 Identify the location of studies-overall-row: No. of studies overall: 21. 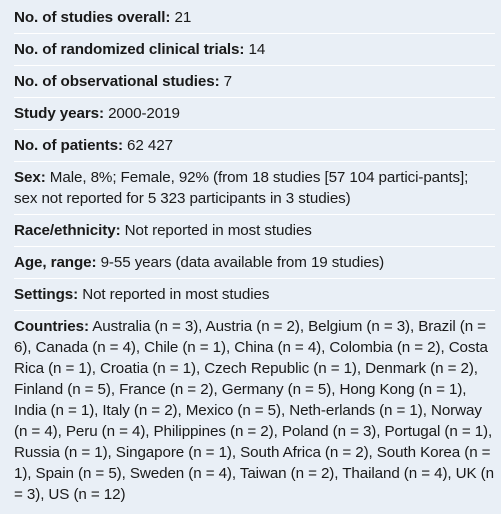
(254, 19).